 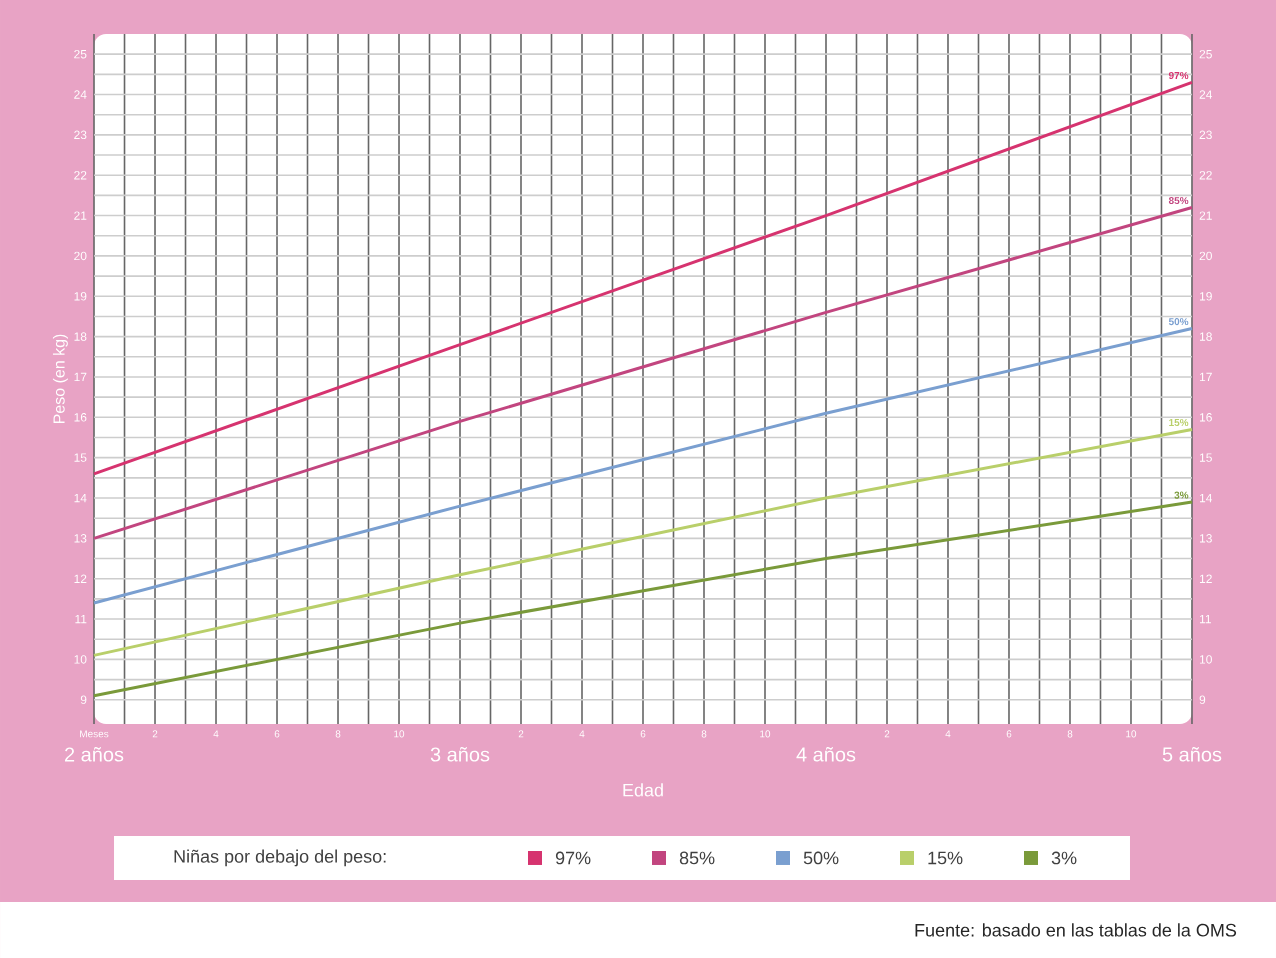 I want to click on legend-title: Niñas por debajo del peso:, so click(x=280, y=858).